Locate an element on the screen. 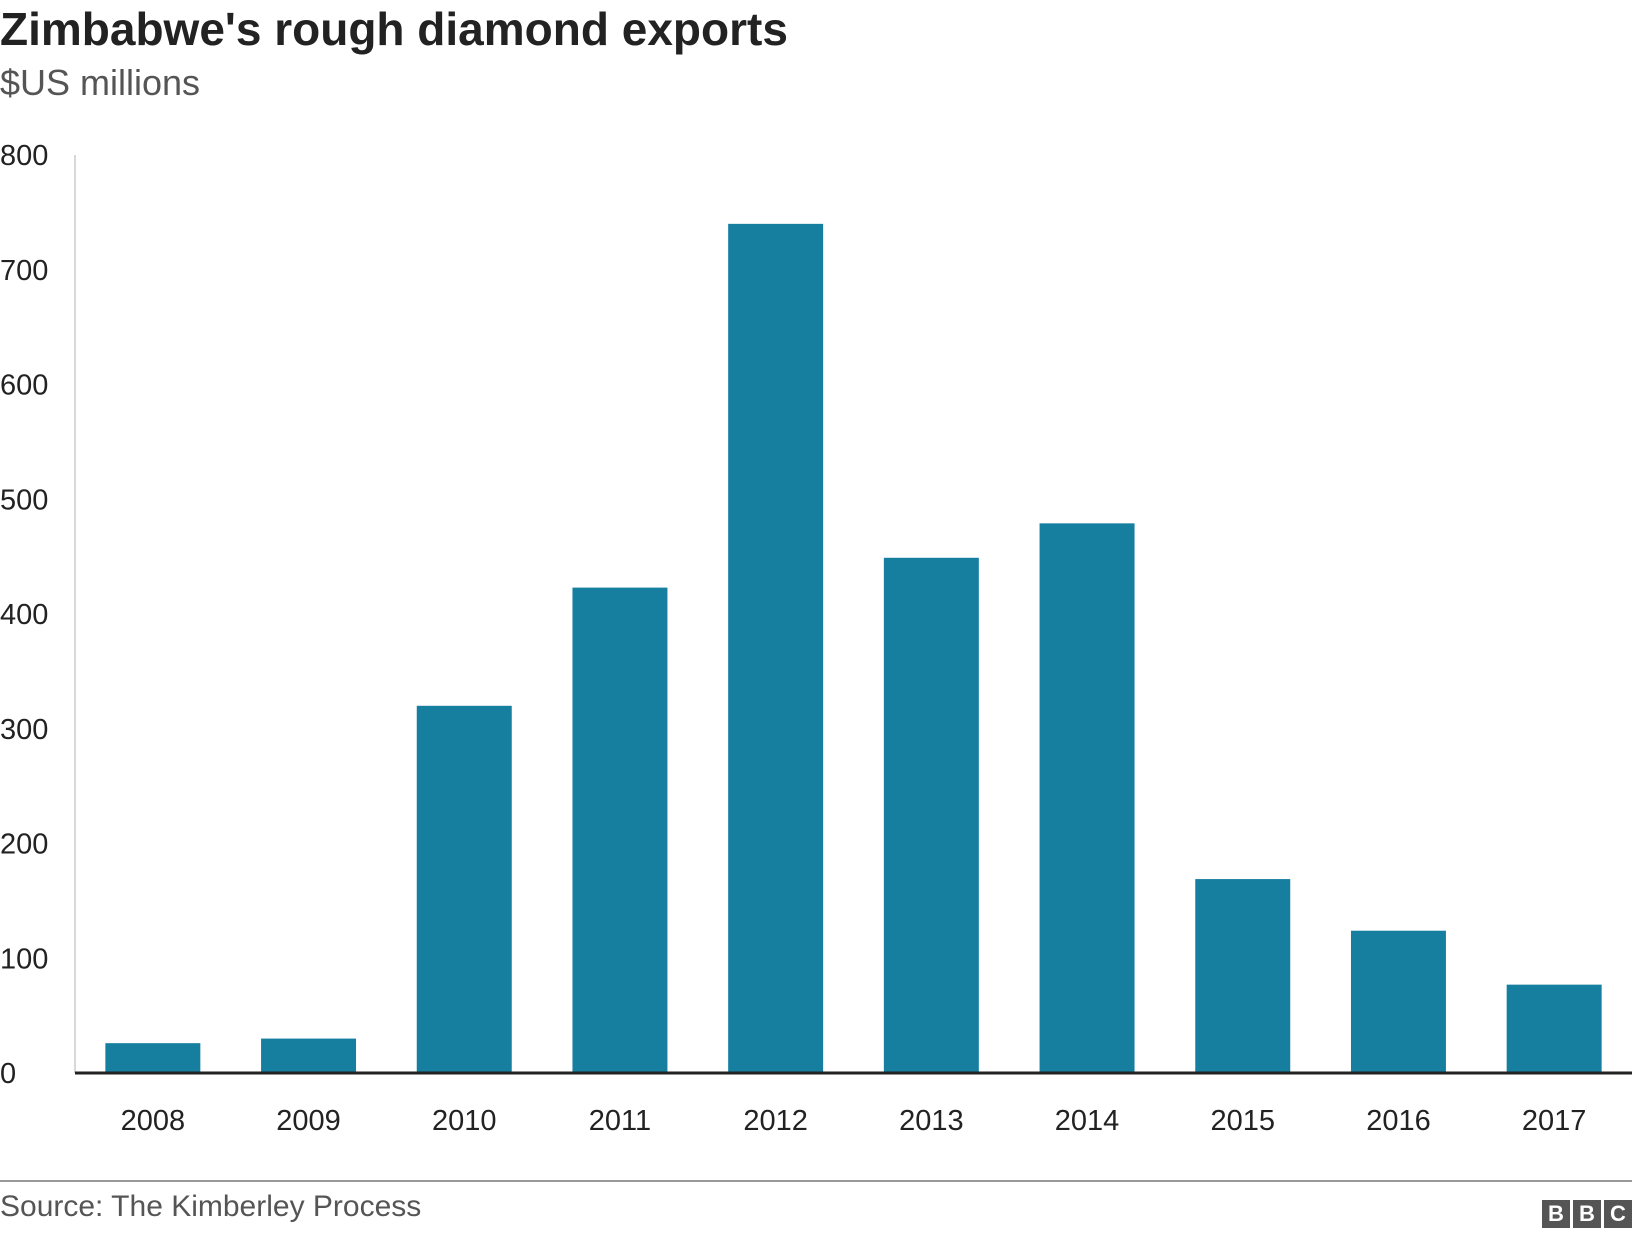  bar-2015 is located at coordinates (1243, 976).